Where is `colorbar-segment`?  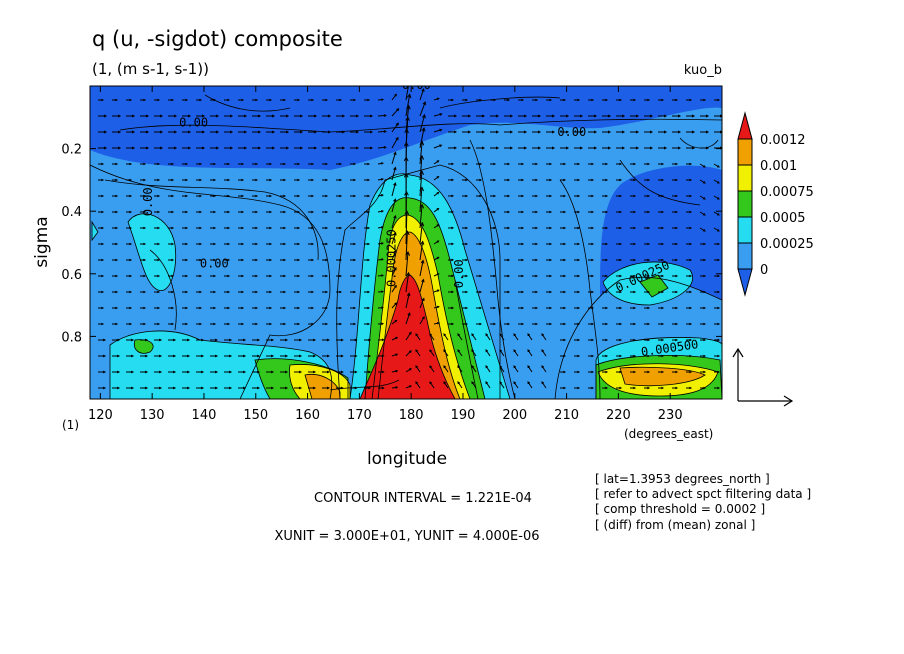 colorbar-segment is located at coordinates (745, 256).